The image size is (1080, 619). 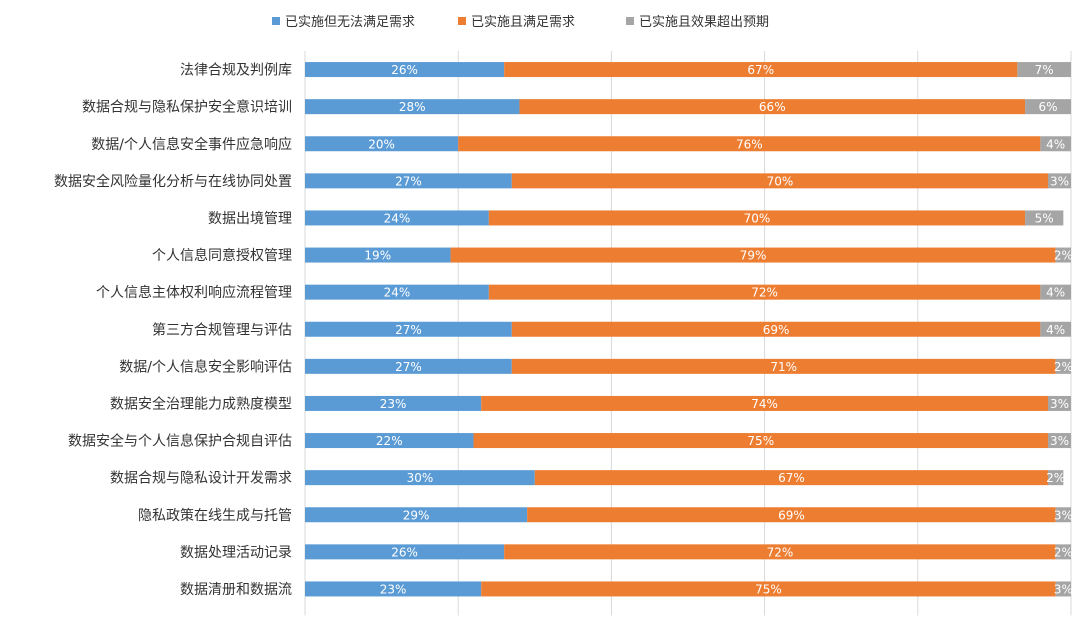 What do you see at coordinates (215, 515) in the screenshot?
I see `category-label: 隐私政策在线生成与托管` at bounding box center [215, 515].